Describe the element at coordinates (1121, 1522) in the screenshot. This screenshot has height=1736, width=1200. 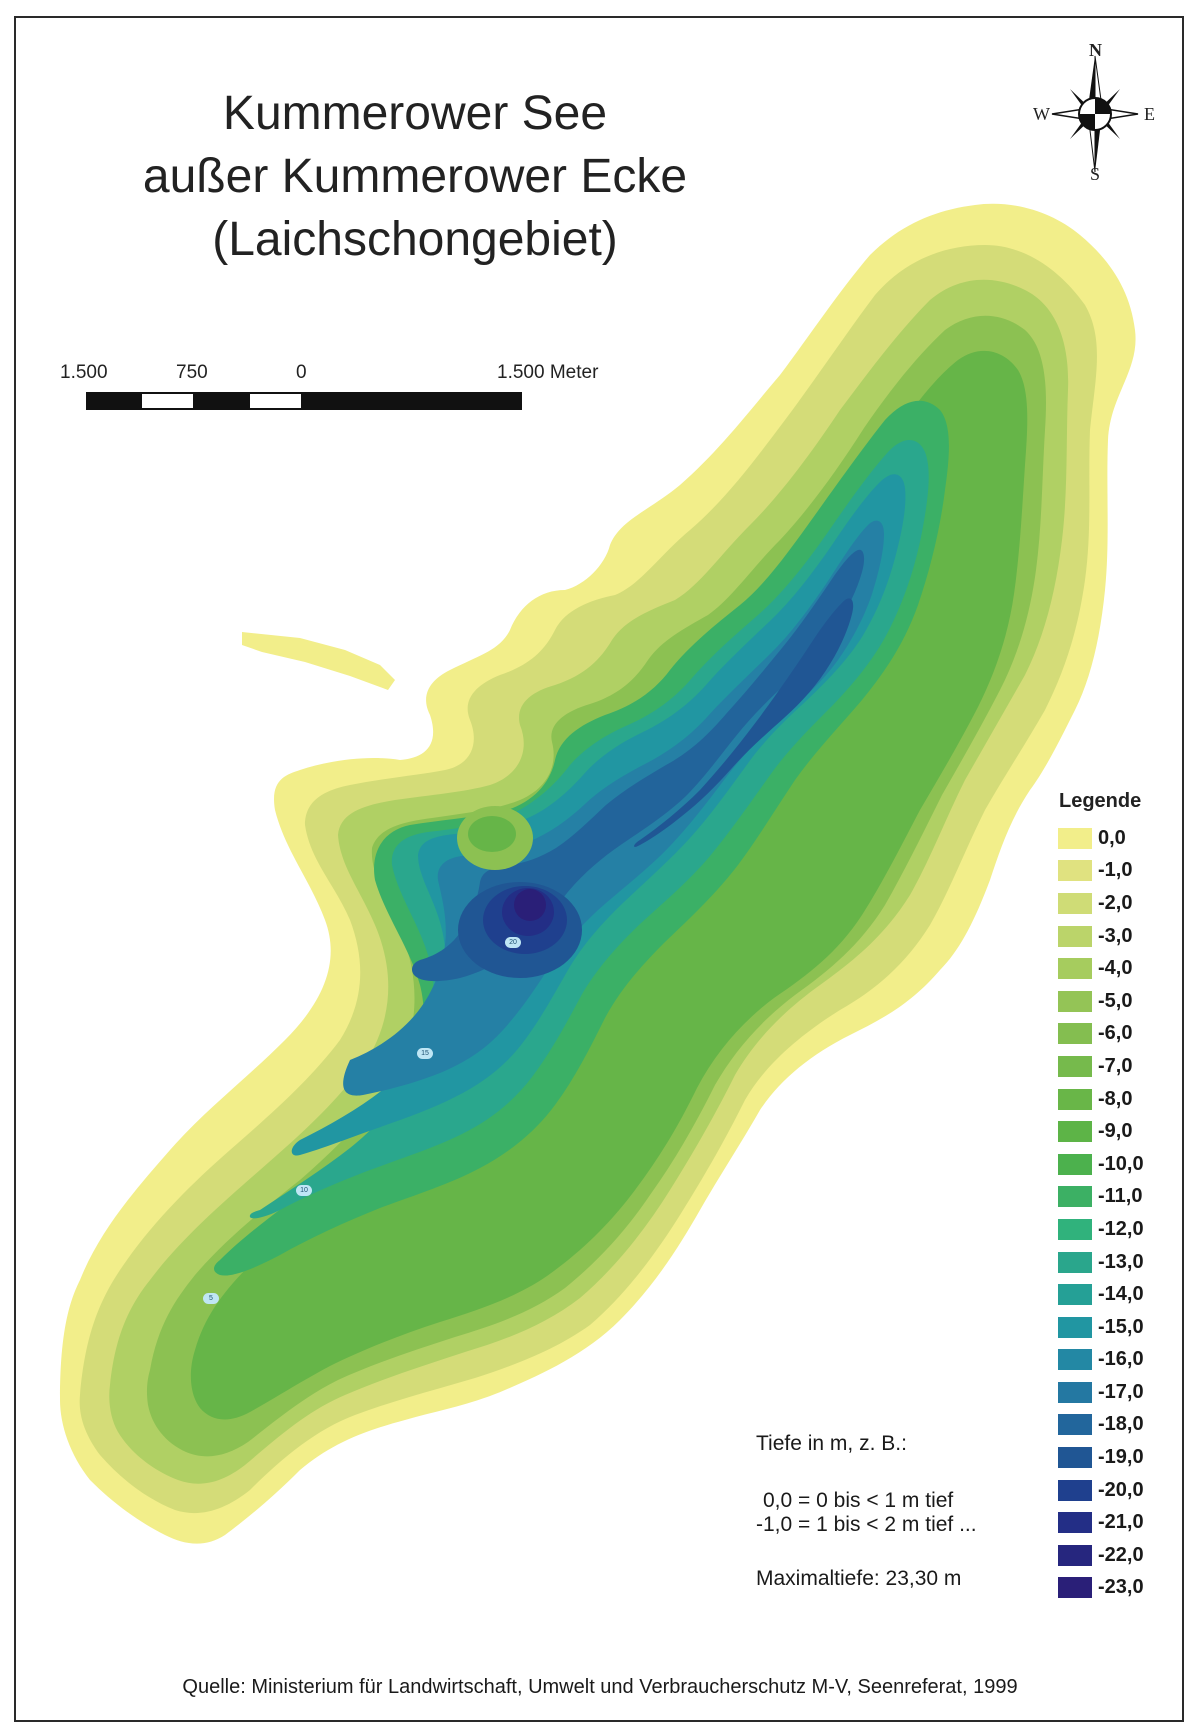
I see `legend-value: -21,0` at that location.